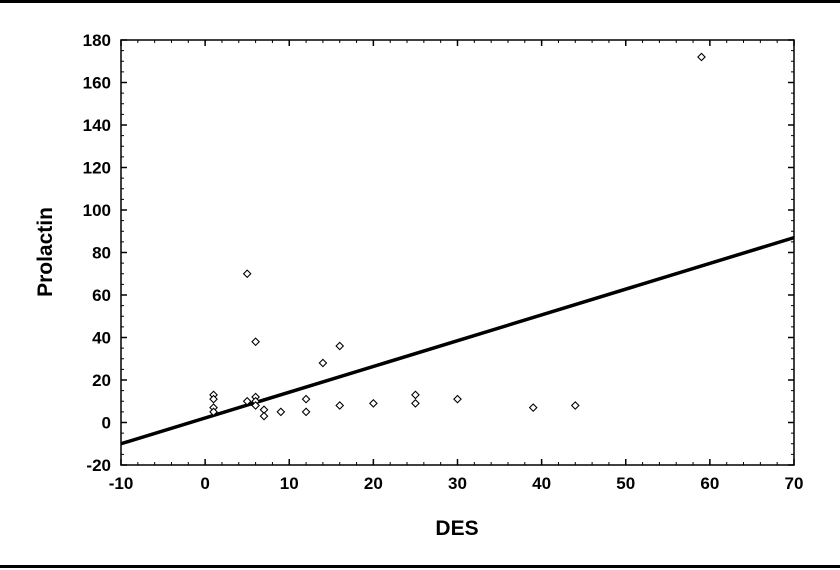  What do you see at coordinates (420, 566) in the screenshot?
I see `bottom-border` at bounding box center [420, 566].